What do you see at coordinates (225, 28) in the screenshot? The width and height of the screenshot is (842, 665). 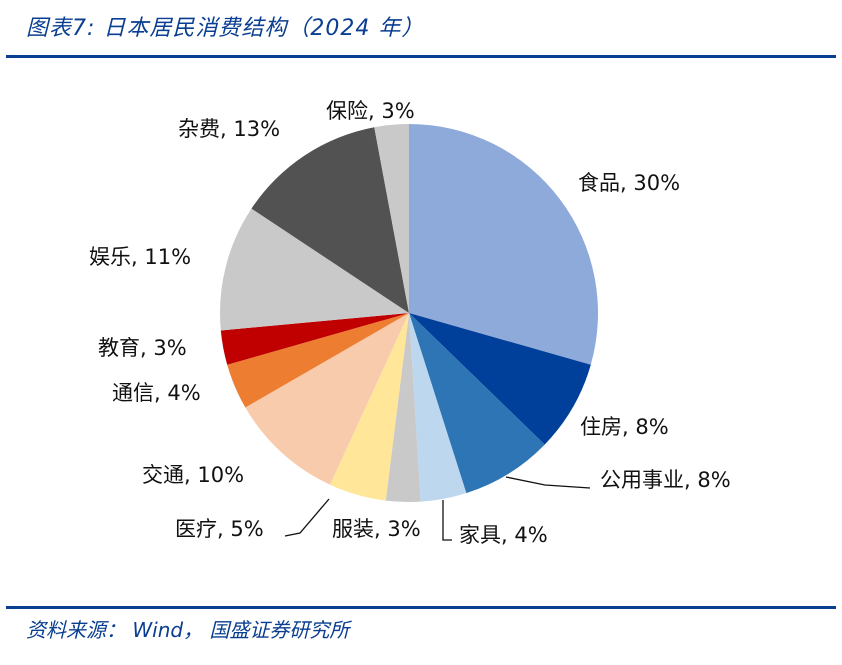 I see `chart-title: 图表7: 日本居民消费结构（2024 年）` at bounding box center [225, 28].